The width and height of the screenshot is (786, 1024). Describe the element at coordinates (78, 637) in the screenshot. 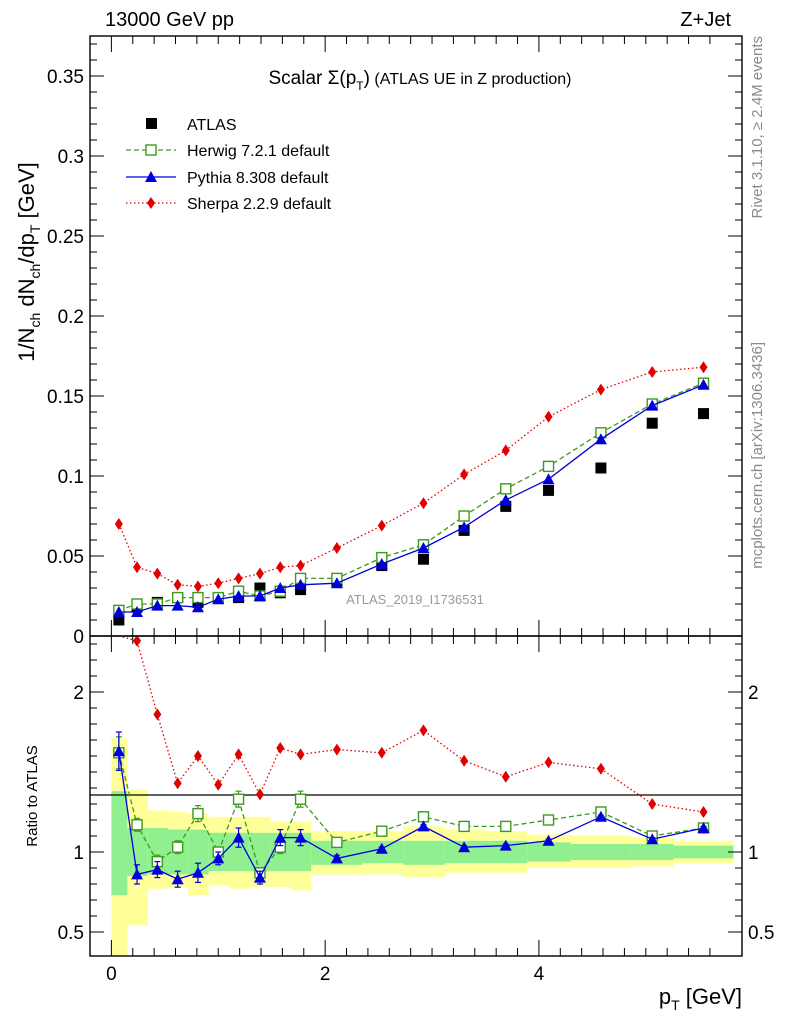

I see `main-y-tick-label: 0` at that location.